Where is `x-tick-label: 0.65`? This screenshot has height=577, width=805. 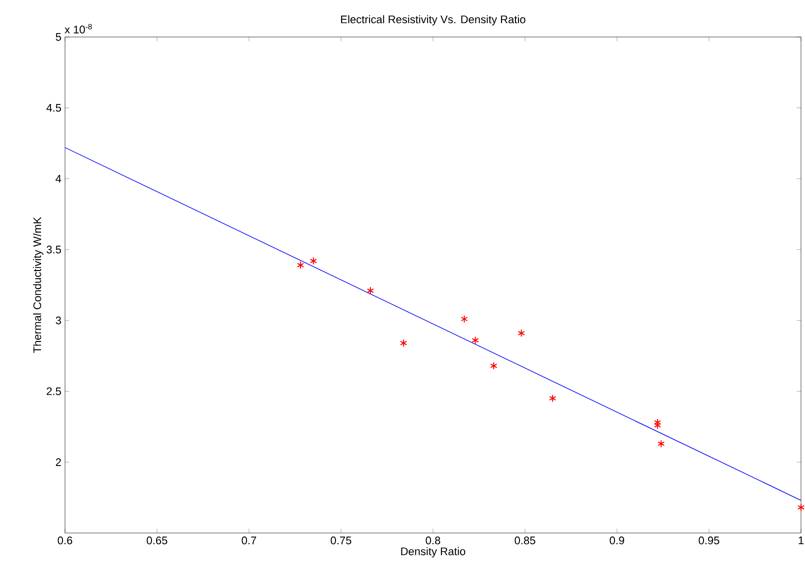 x-tick-label: 0.65 is located at coordinates (157, 540).